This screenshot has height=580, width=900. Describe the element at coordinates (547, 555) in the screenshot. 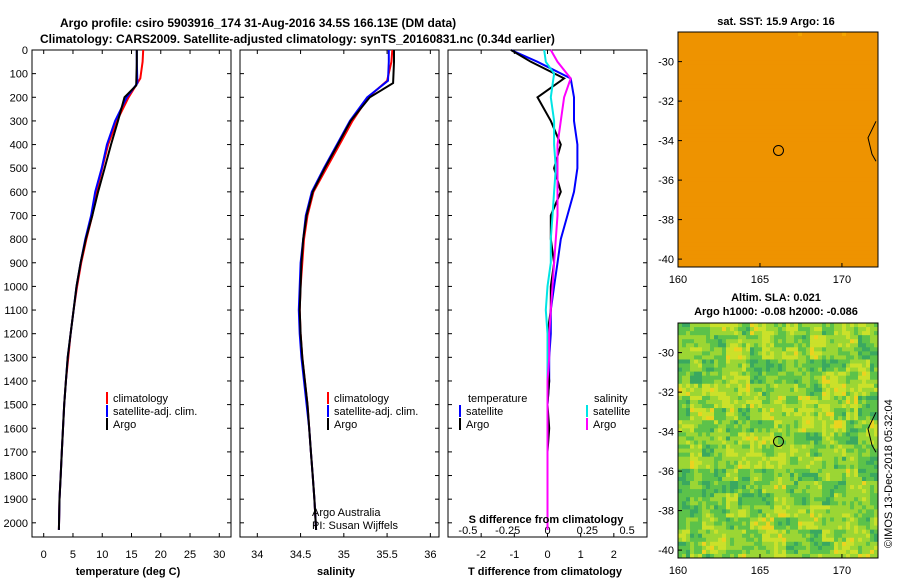

I see `x-tick-label: 0` at that location.